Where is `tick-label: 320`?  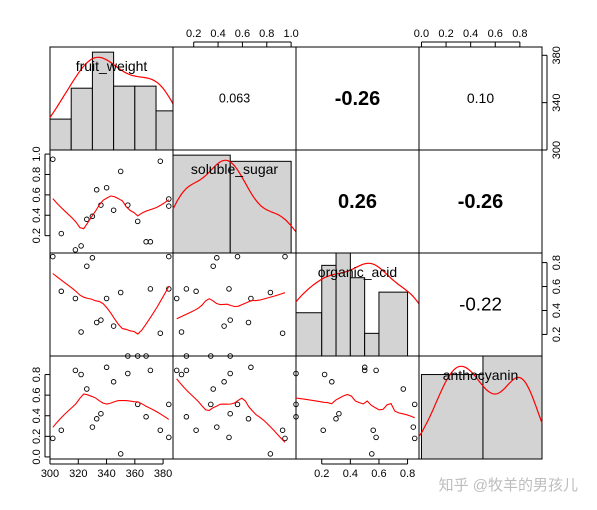
tick-label: 320 is located at coordinates (78, 474).